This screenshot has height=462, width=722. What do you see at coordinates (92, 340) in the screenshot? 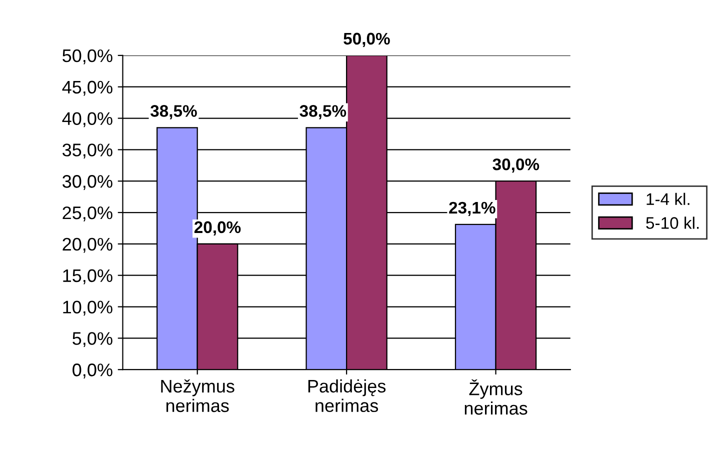
I see `y-tick-label: 5,0%` at bounding box center [92, 340].